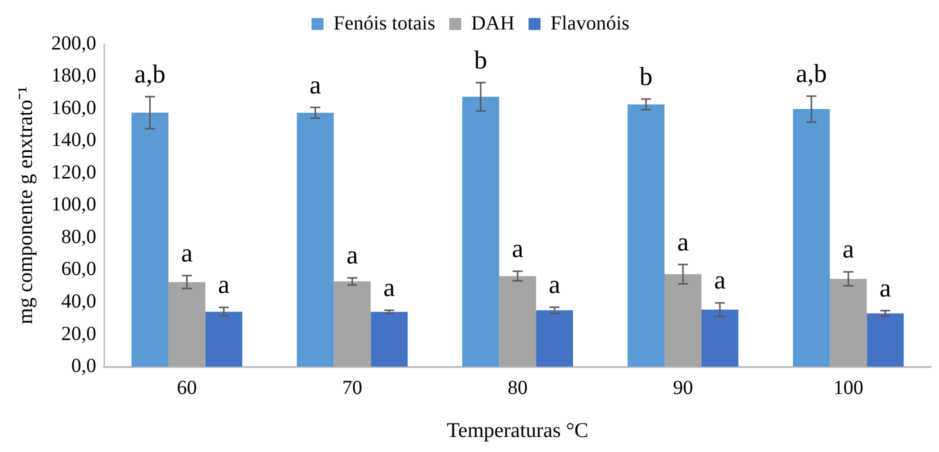  What do you see at coordinates (385, 23) in the screenshot?
I see `legend-label: Fenóis totais` at bounding box center [385, 23].